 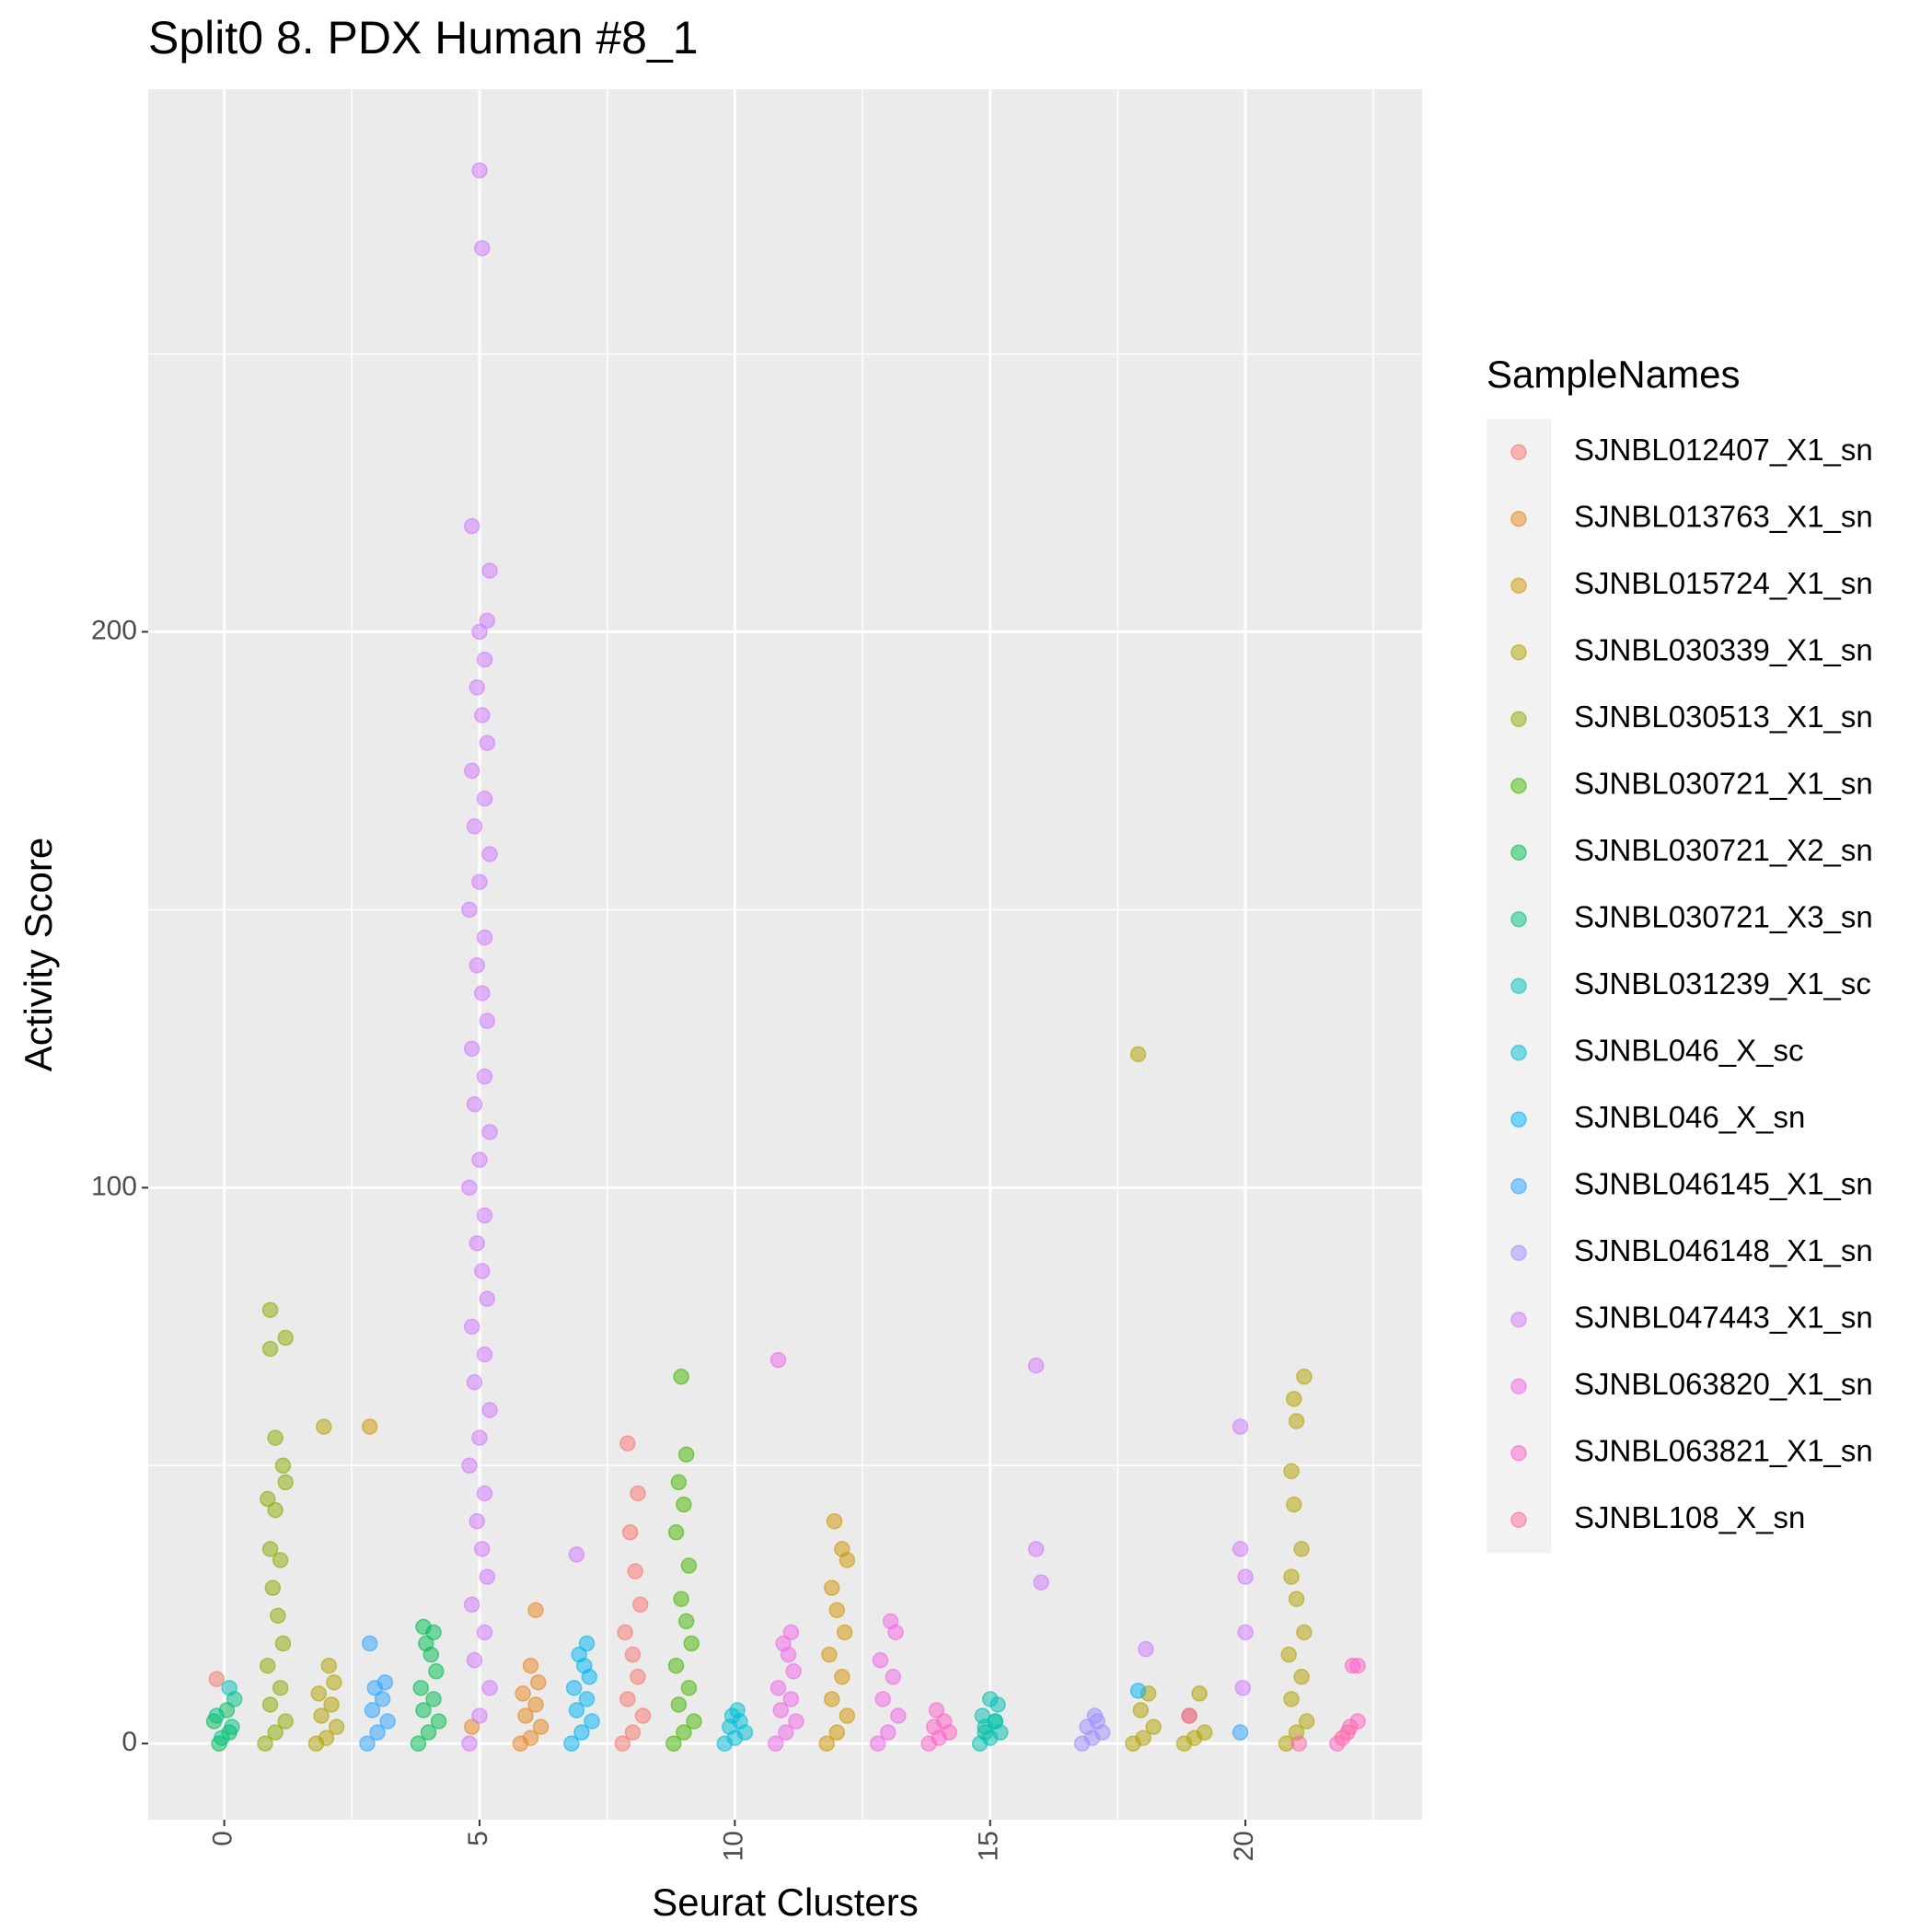 I want to click on legend-label: SJNBL013763_X1_sn, so click(x=1724, y=516).